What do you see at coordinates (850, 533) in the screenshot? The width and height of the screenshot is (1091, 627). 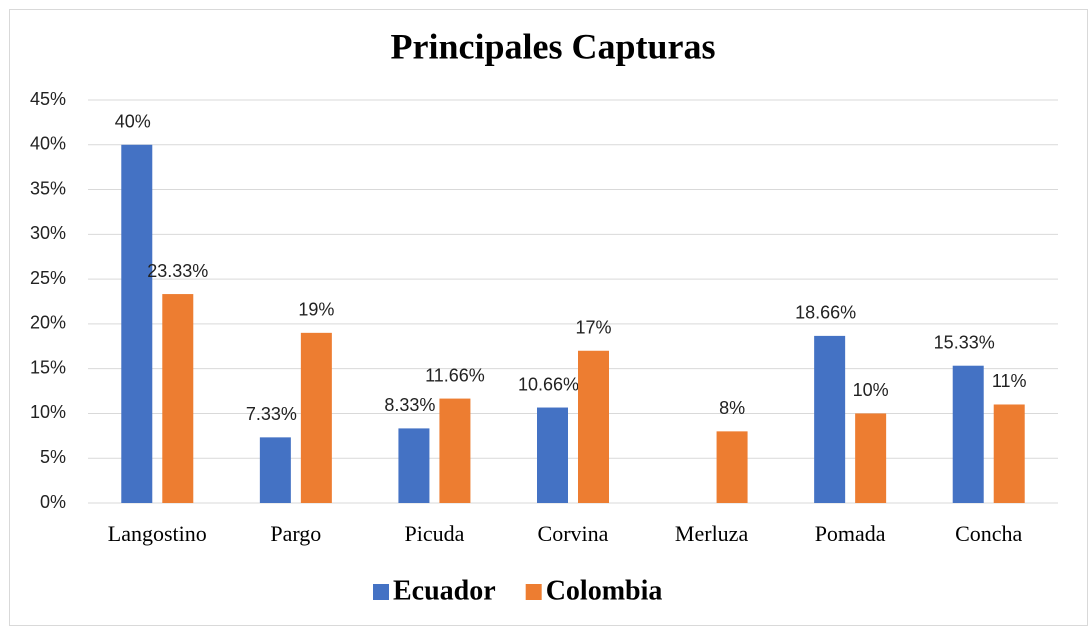 I see `x-tick-label: Pomada` at bounding box center [850, 533].